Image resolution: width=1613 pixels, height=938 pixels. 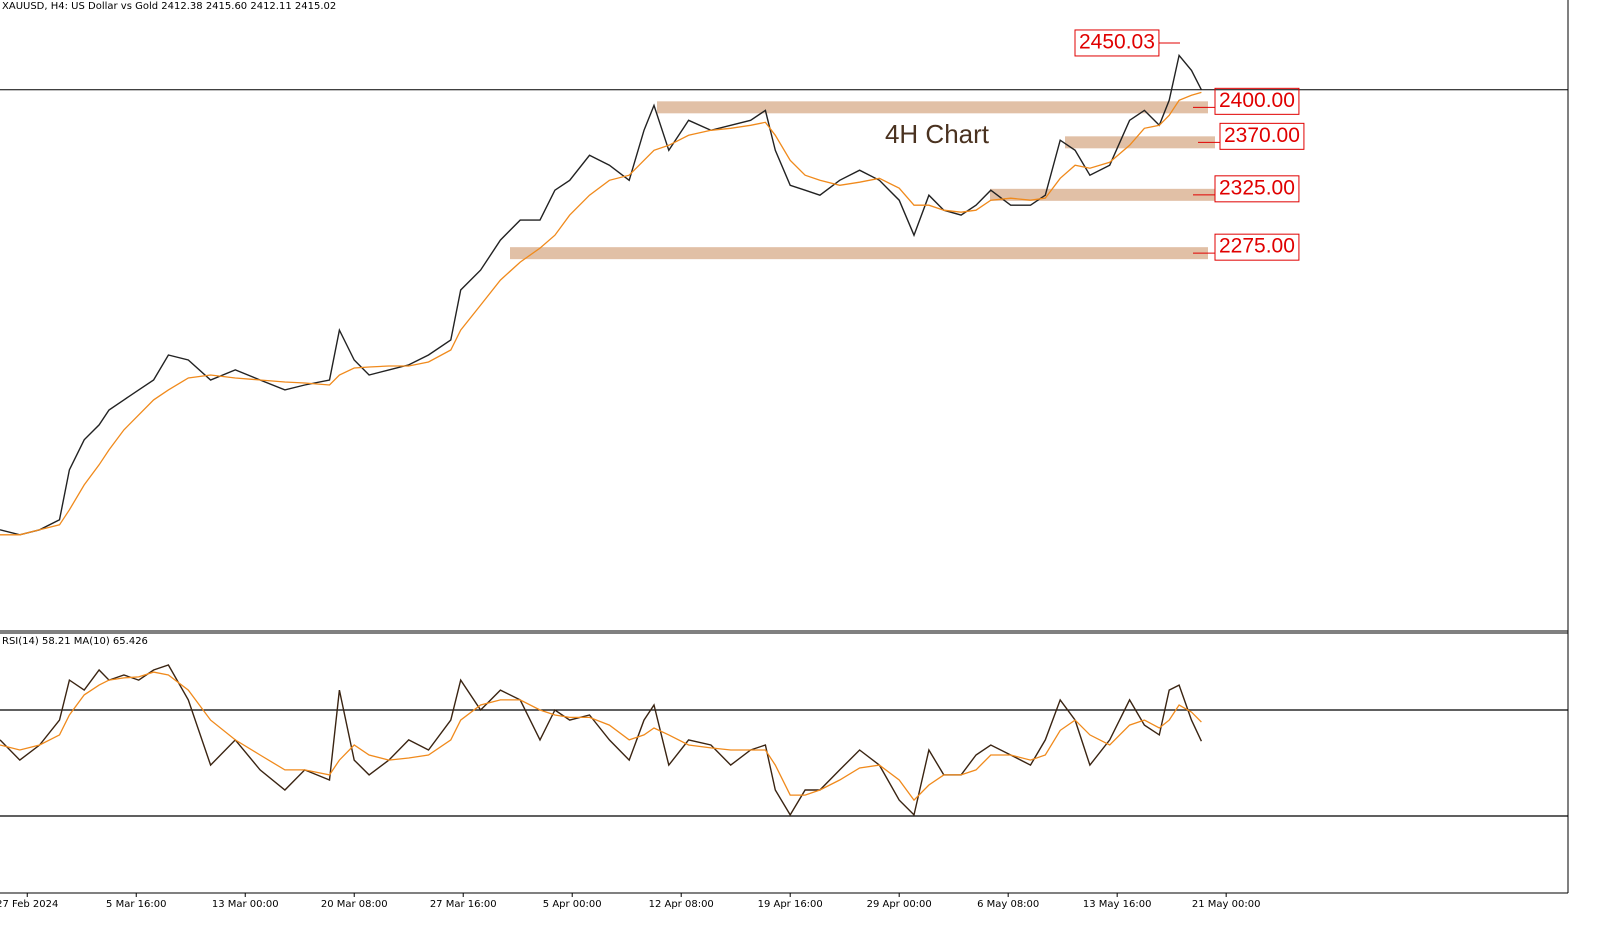 What do you see at coordinates (790, 904) in the screenshot?
I see `x-tick-label: 19 Apr 16:00` at bounding box center [790, 904].